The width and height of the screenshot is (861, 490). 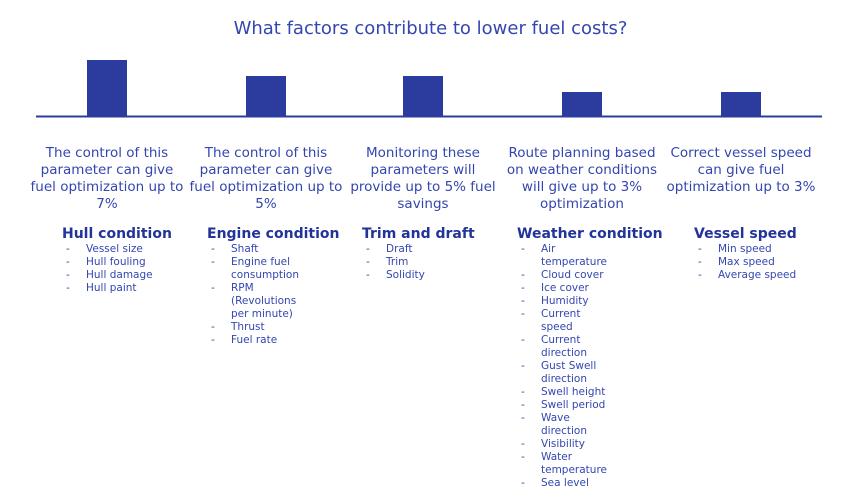 I want to click on list-item: Gust Swell direction, so click(x=565, y=373).